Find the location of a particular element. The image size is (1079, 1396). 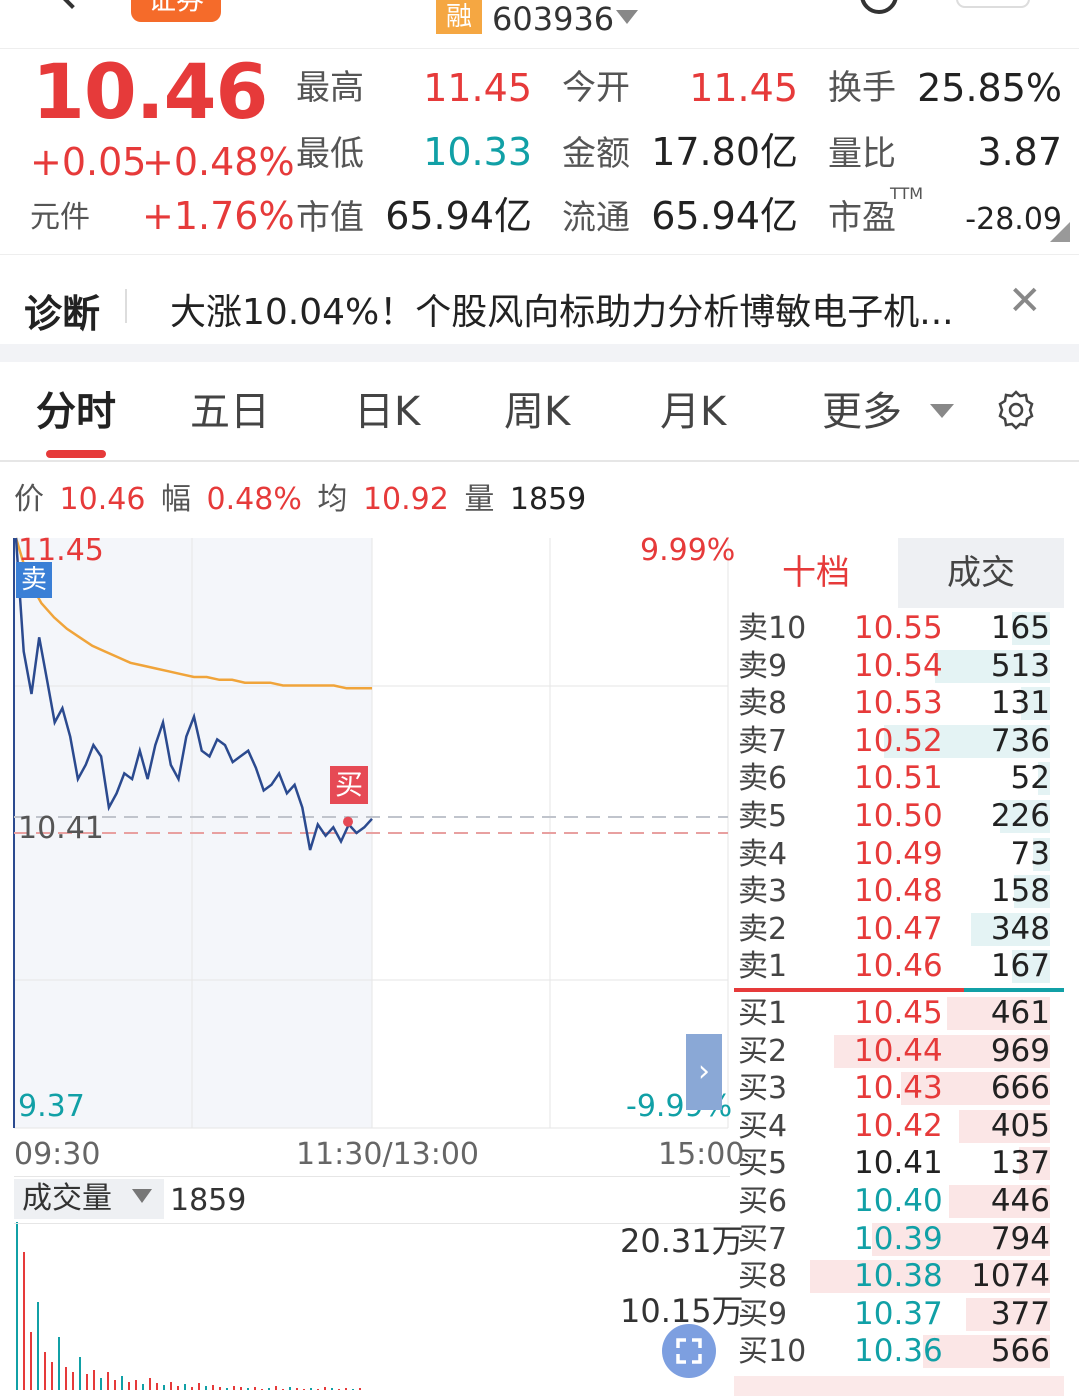

securities-badge: 证券 is located at coordinates (176, 11).